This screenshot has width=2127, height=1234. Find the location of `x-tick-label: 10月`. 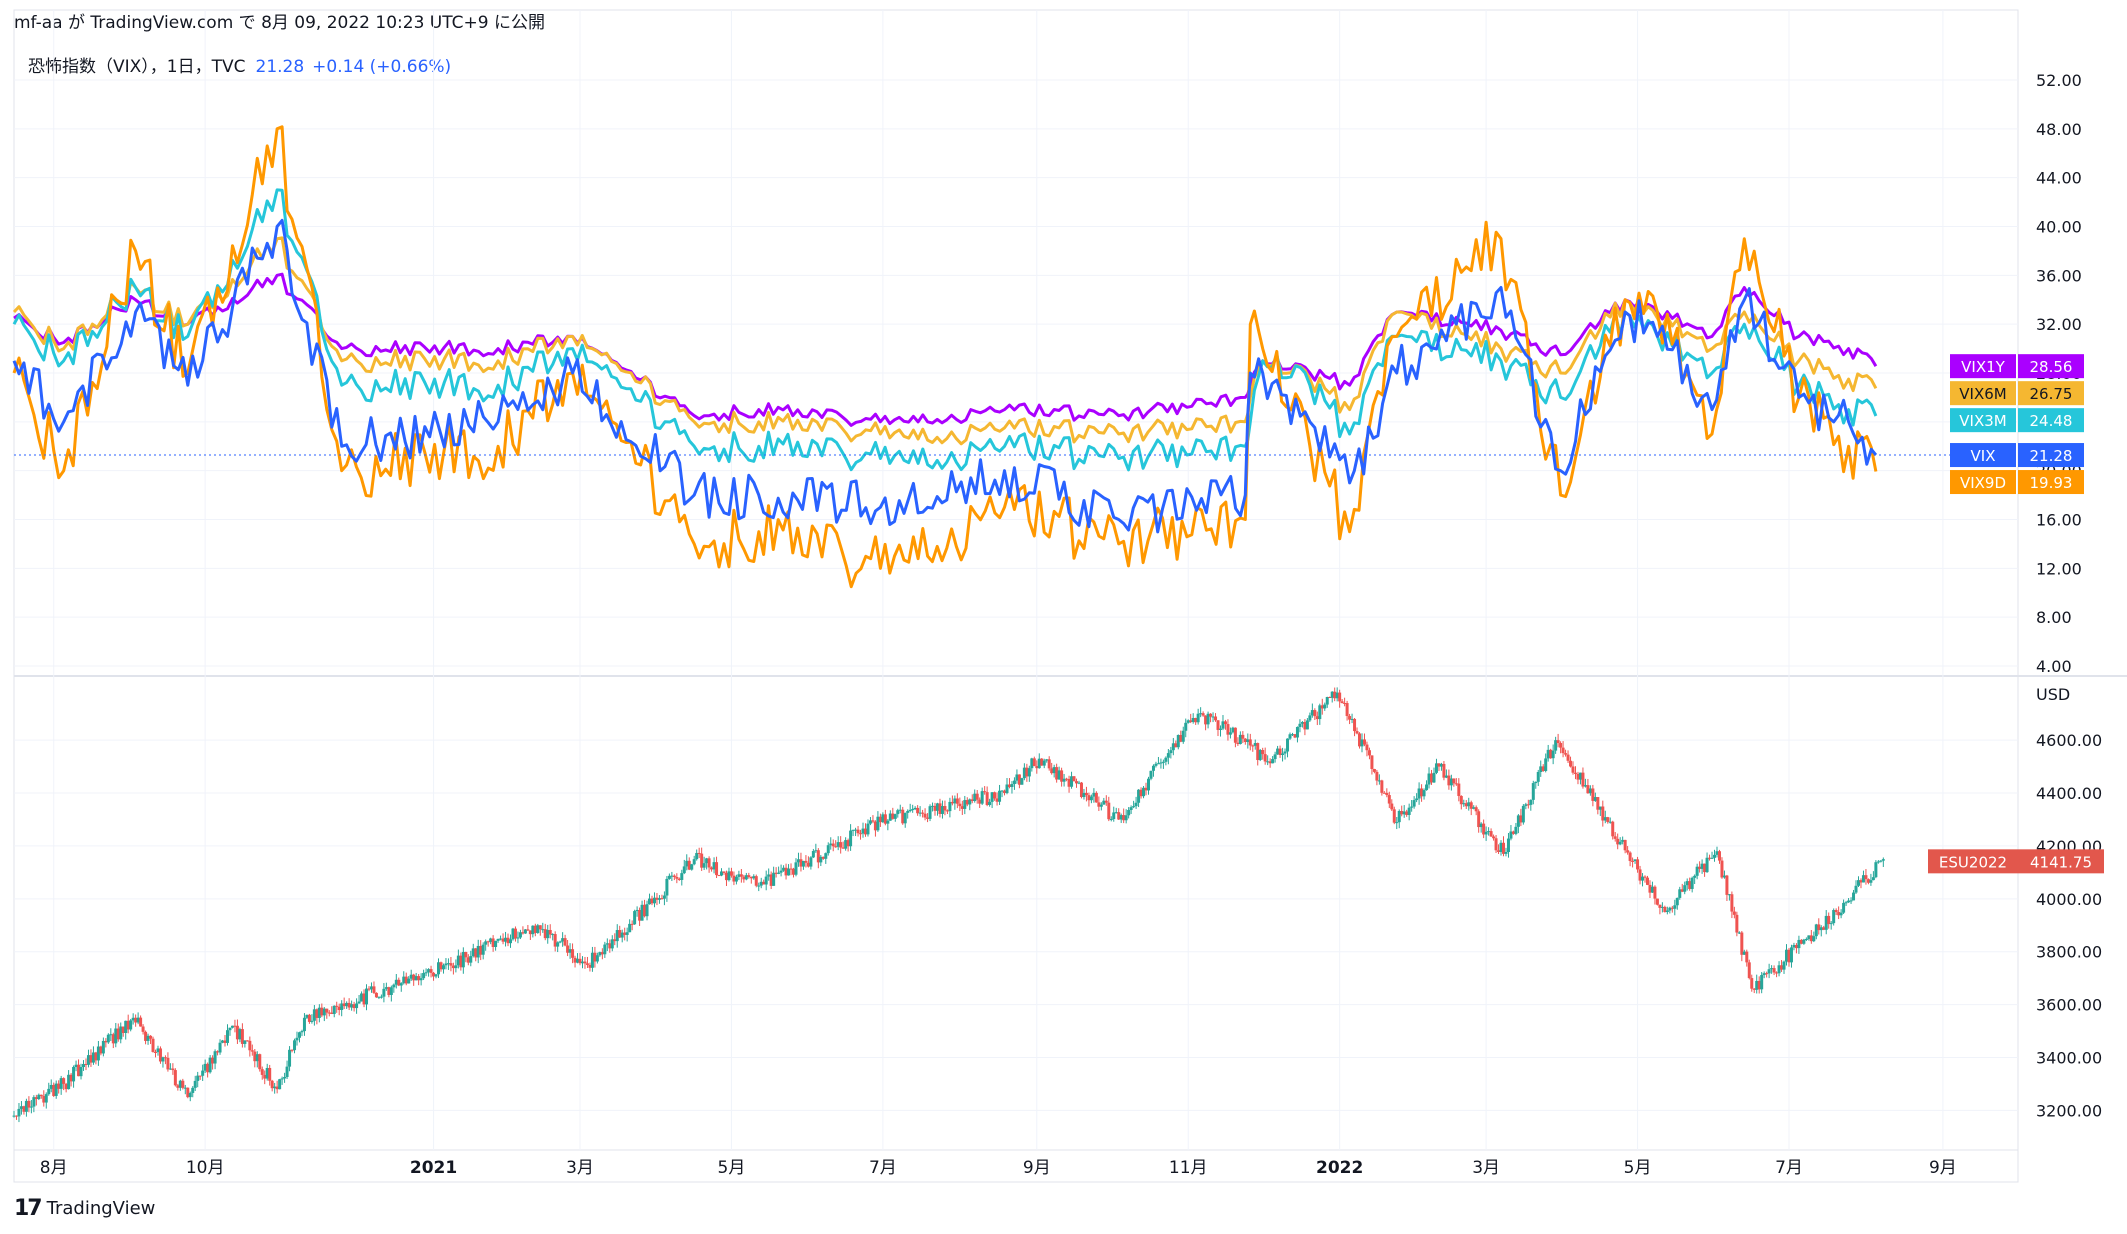

x-tick-label: 10月 is located at coordinates (205, 1168).